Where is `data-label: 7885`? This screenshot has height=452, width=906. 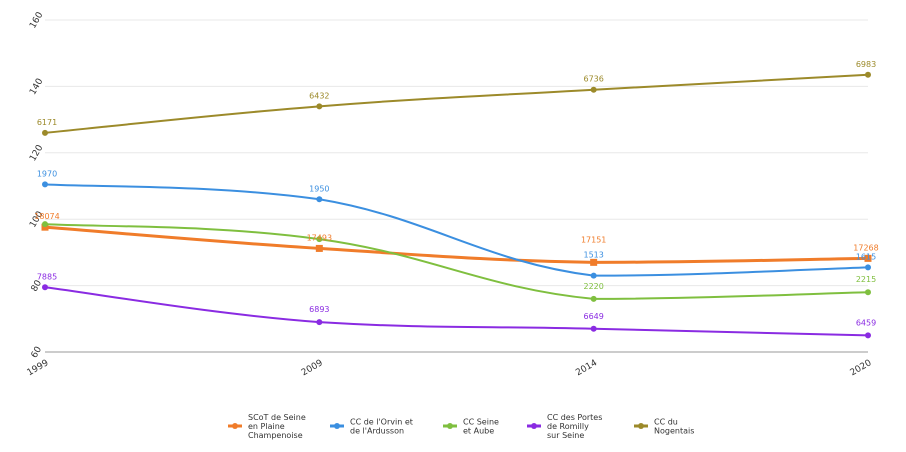 data-label: 7885 is located at coordinates (47, 276).